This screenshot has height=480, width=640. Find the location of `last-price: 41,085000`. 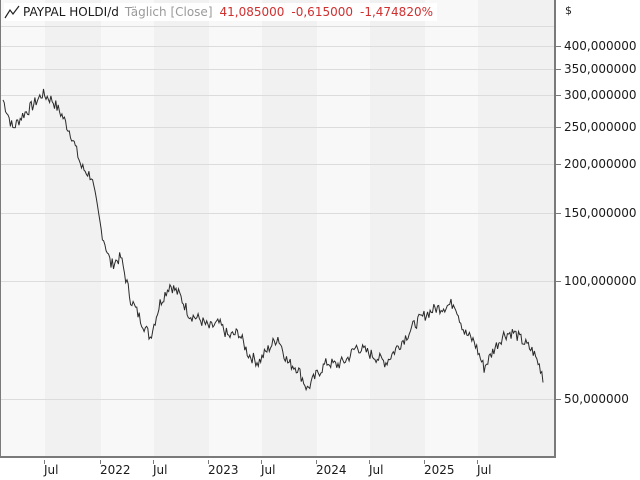

last-price: 41,085000 is located at coordinates (252, 12).